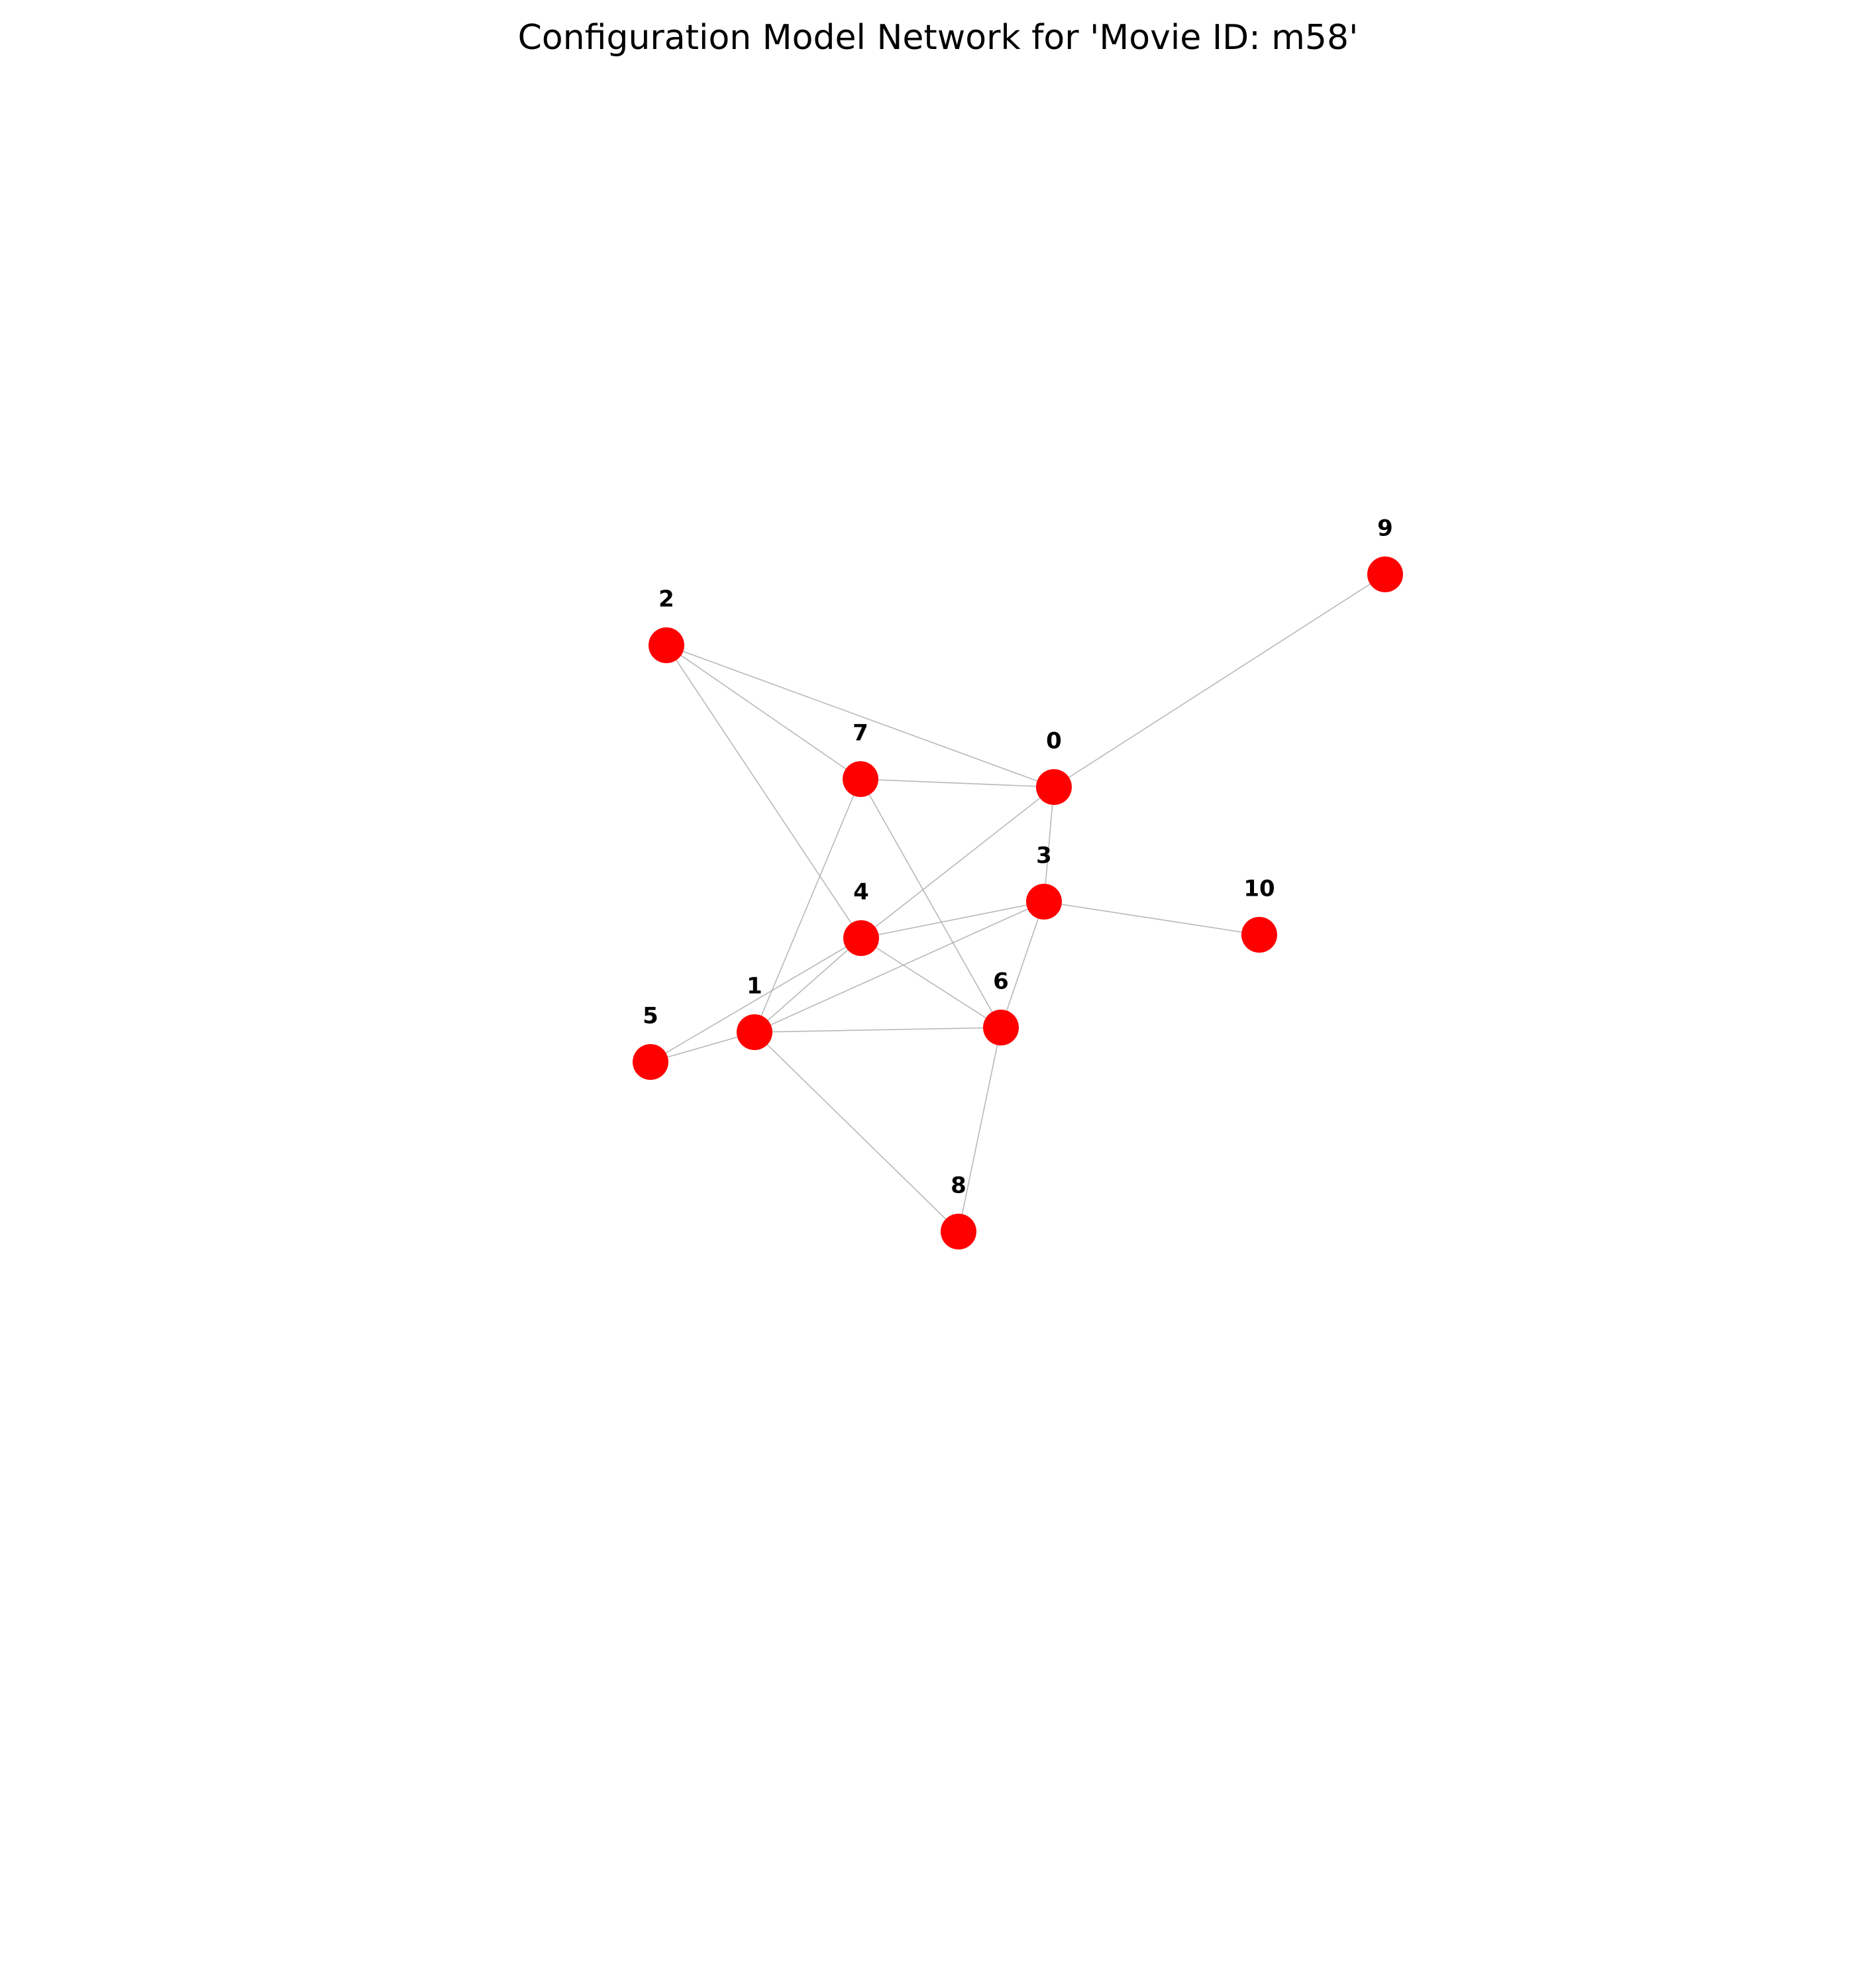  I want to click on node-label-3: 3, so click(1044, 856).